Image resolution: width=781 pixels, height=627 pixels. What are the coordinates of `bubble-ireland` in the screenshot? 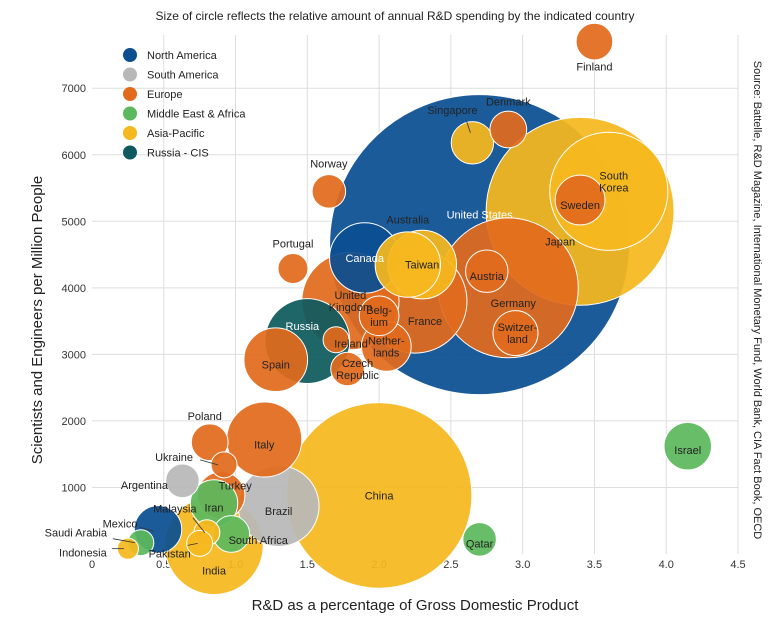 It's located at (336, 340).